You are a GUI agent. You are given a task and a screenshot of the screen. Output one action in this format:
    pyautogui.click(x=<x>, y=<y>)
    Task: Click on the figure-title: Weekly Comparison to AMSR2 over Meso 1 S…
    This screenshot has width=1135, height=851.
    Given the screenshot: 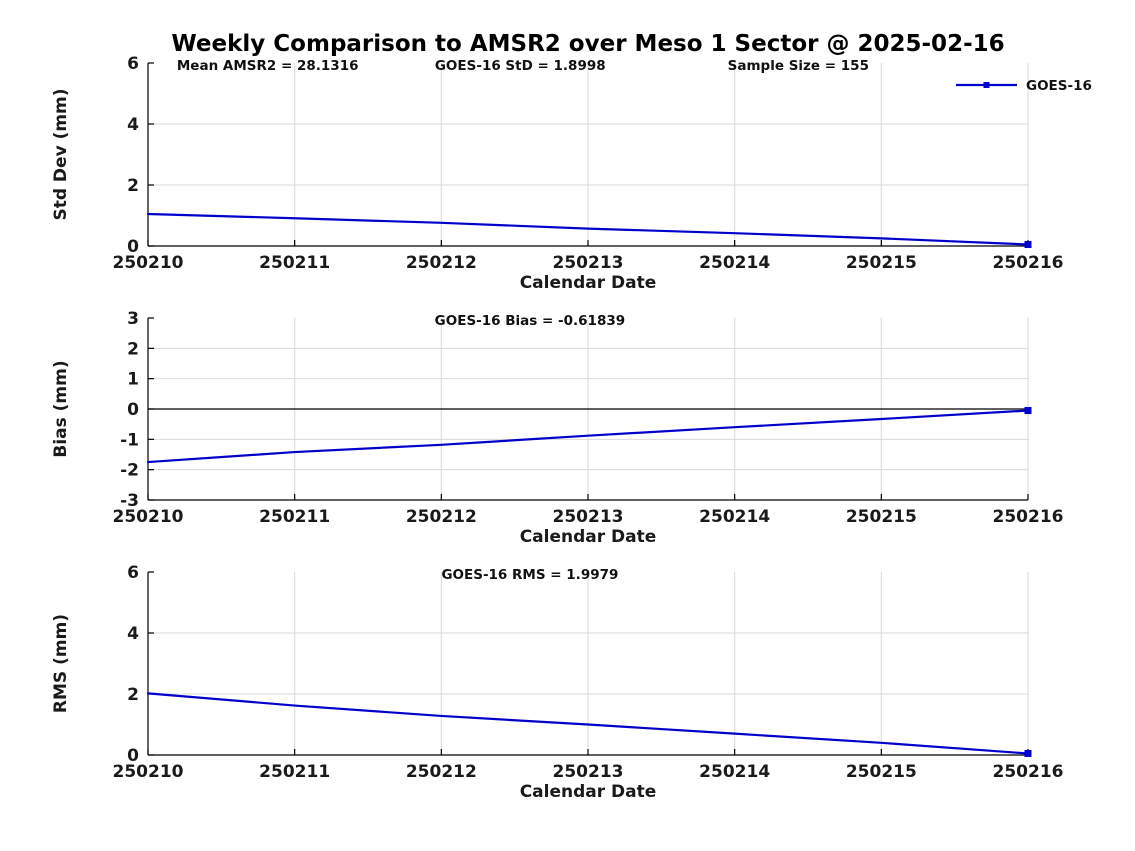 What is the action you would take?
    pyautogui.click(x=588, y=44)
    